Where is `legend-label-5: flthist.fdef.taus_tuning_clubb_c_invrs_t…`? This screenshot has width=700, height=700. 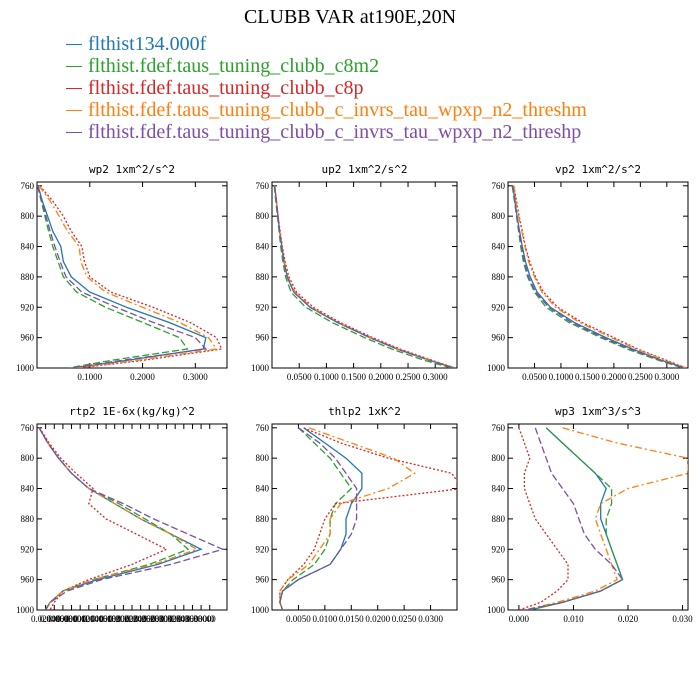 legend-label-5: flthist.fdef.taus_tuning_clubb_c_invrs_t… is located at coordinates (335, 131).